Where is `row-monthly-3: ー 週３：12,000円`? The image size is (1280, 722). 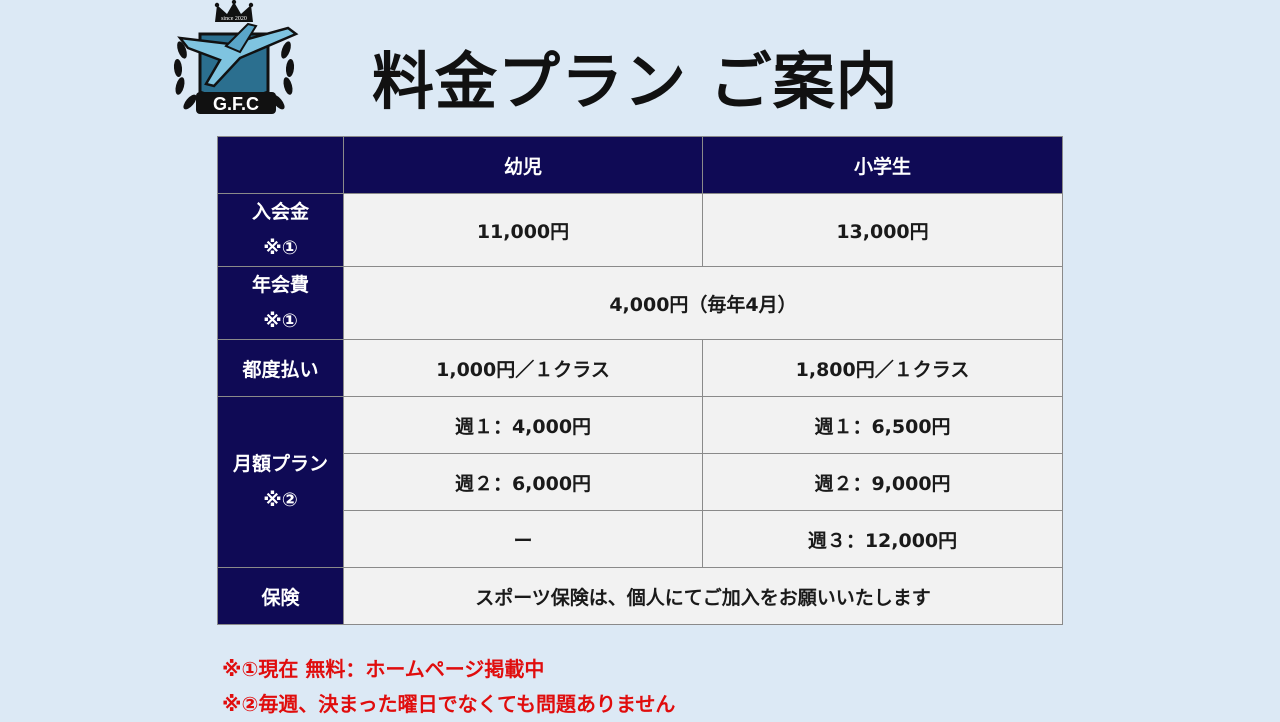 row-monthly-3: ー 週３：12,000円 is located at coordinates (640, 539).